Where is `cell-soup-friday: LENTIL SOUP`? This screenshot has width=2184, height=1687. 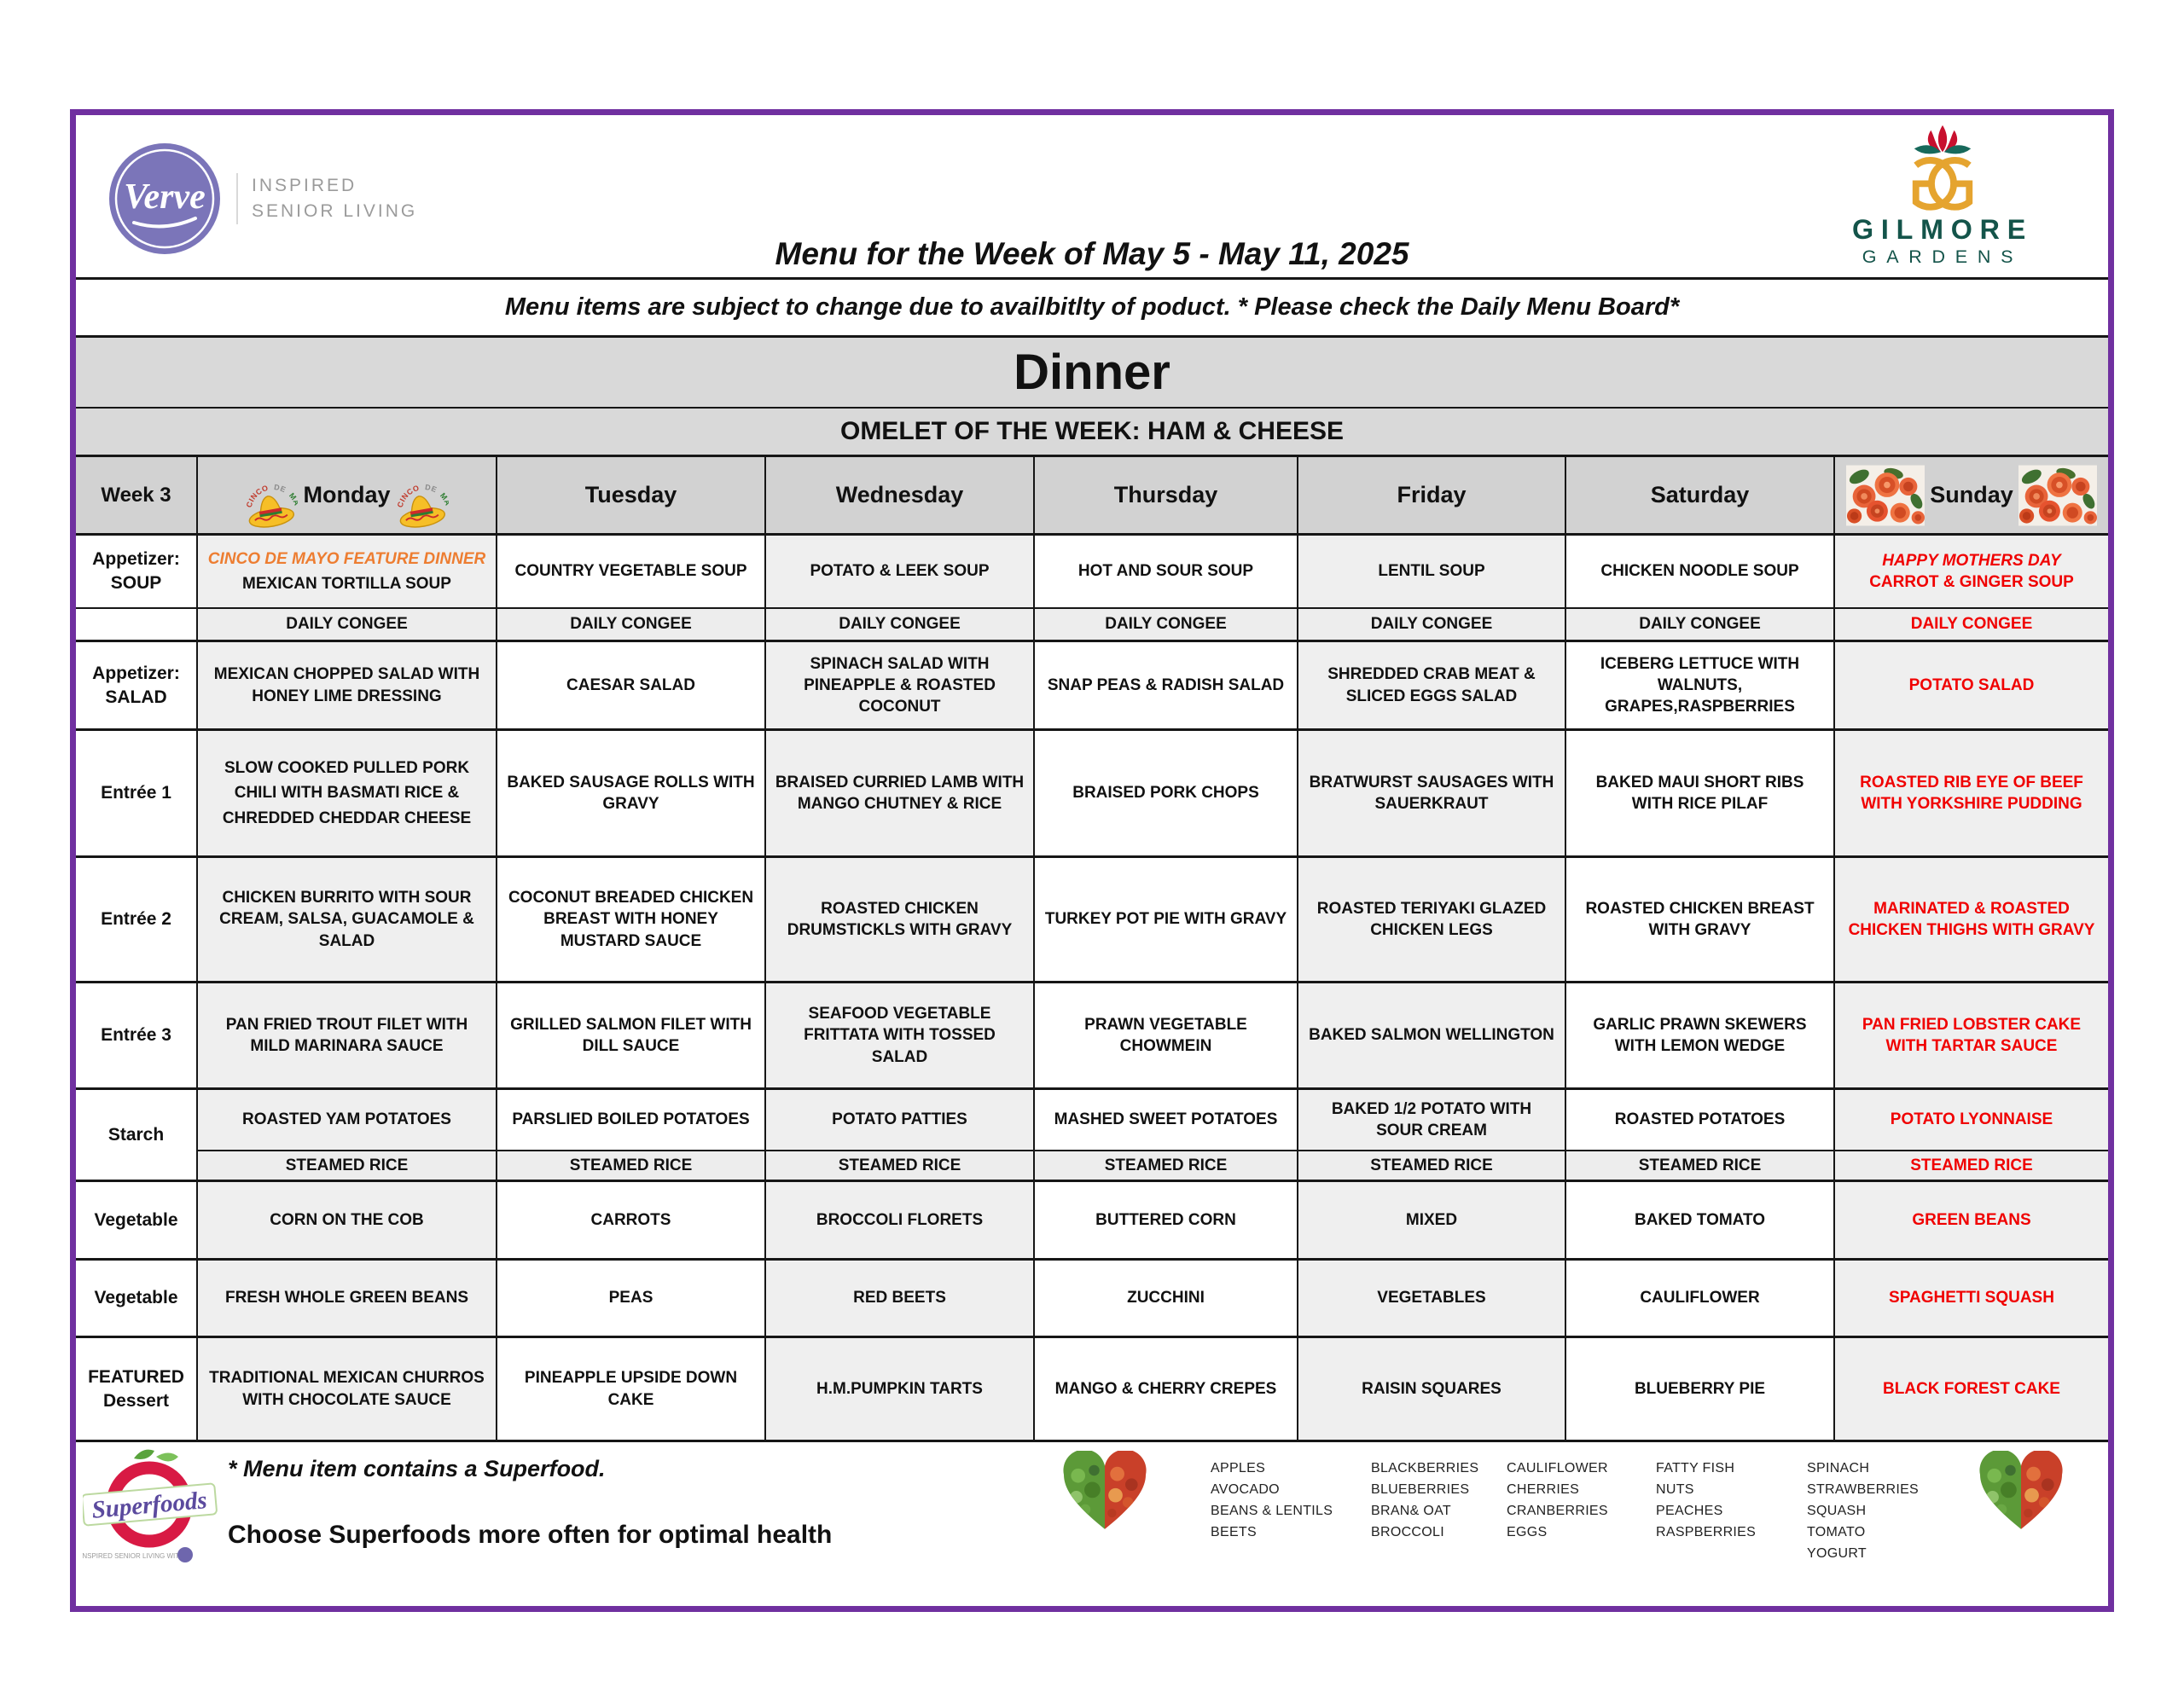
cell-soup-friday: LENTIL SOUP is located at coordinates (1431, 570).